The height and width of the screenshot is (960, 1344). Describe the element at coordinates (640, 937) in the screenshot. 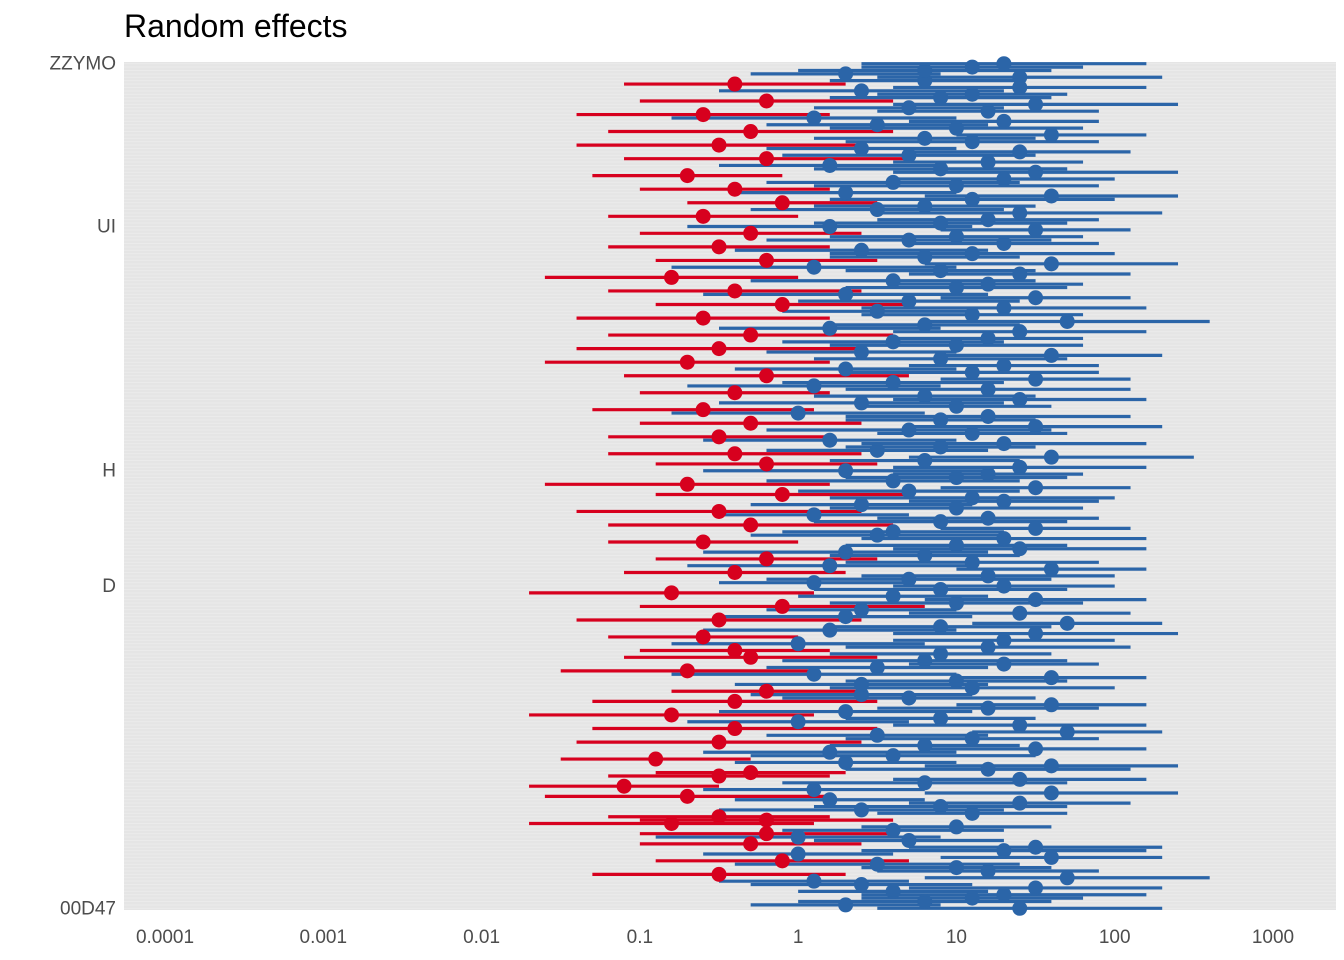

I see `x-tick-label: 0.1` at that location.